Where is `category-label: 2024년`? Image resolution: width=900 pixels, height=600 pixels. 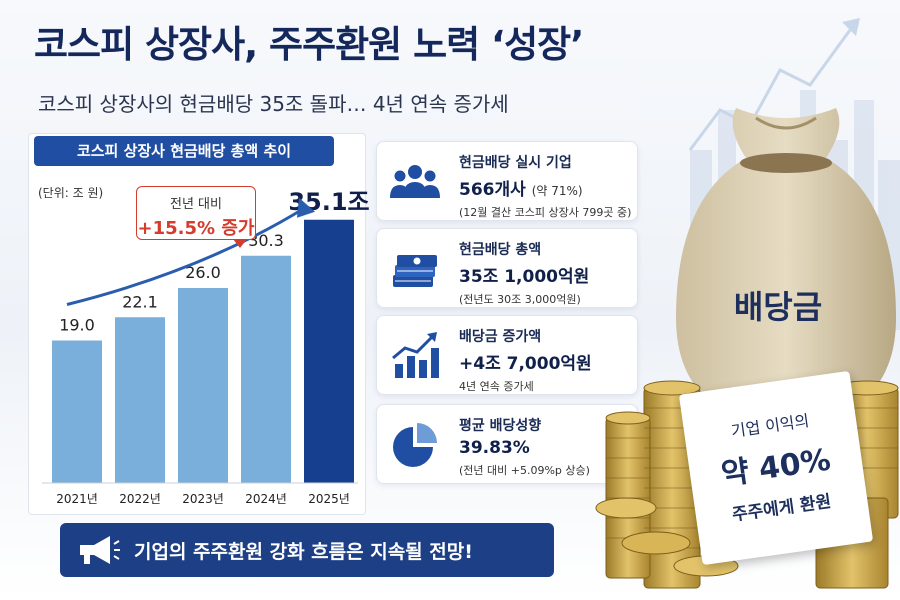 category-label: 2024년 is located at coordinates (266, 499).